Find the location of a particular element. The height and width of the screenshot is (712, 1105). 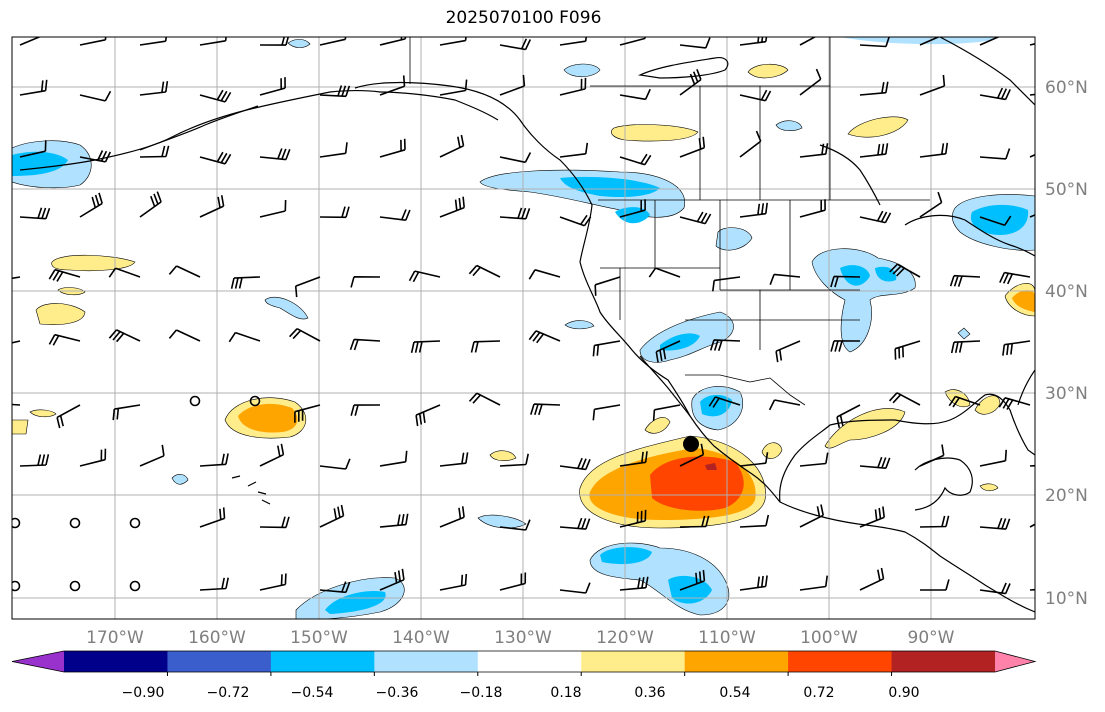

lon-label: 120°W is located at coordinates (625, 638).